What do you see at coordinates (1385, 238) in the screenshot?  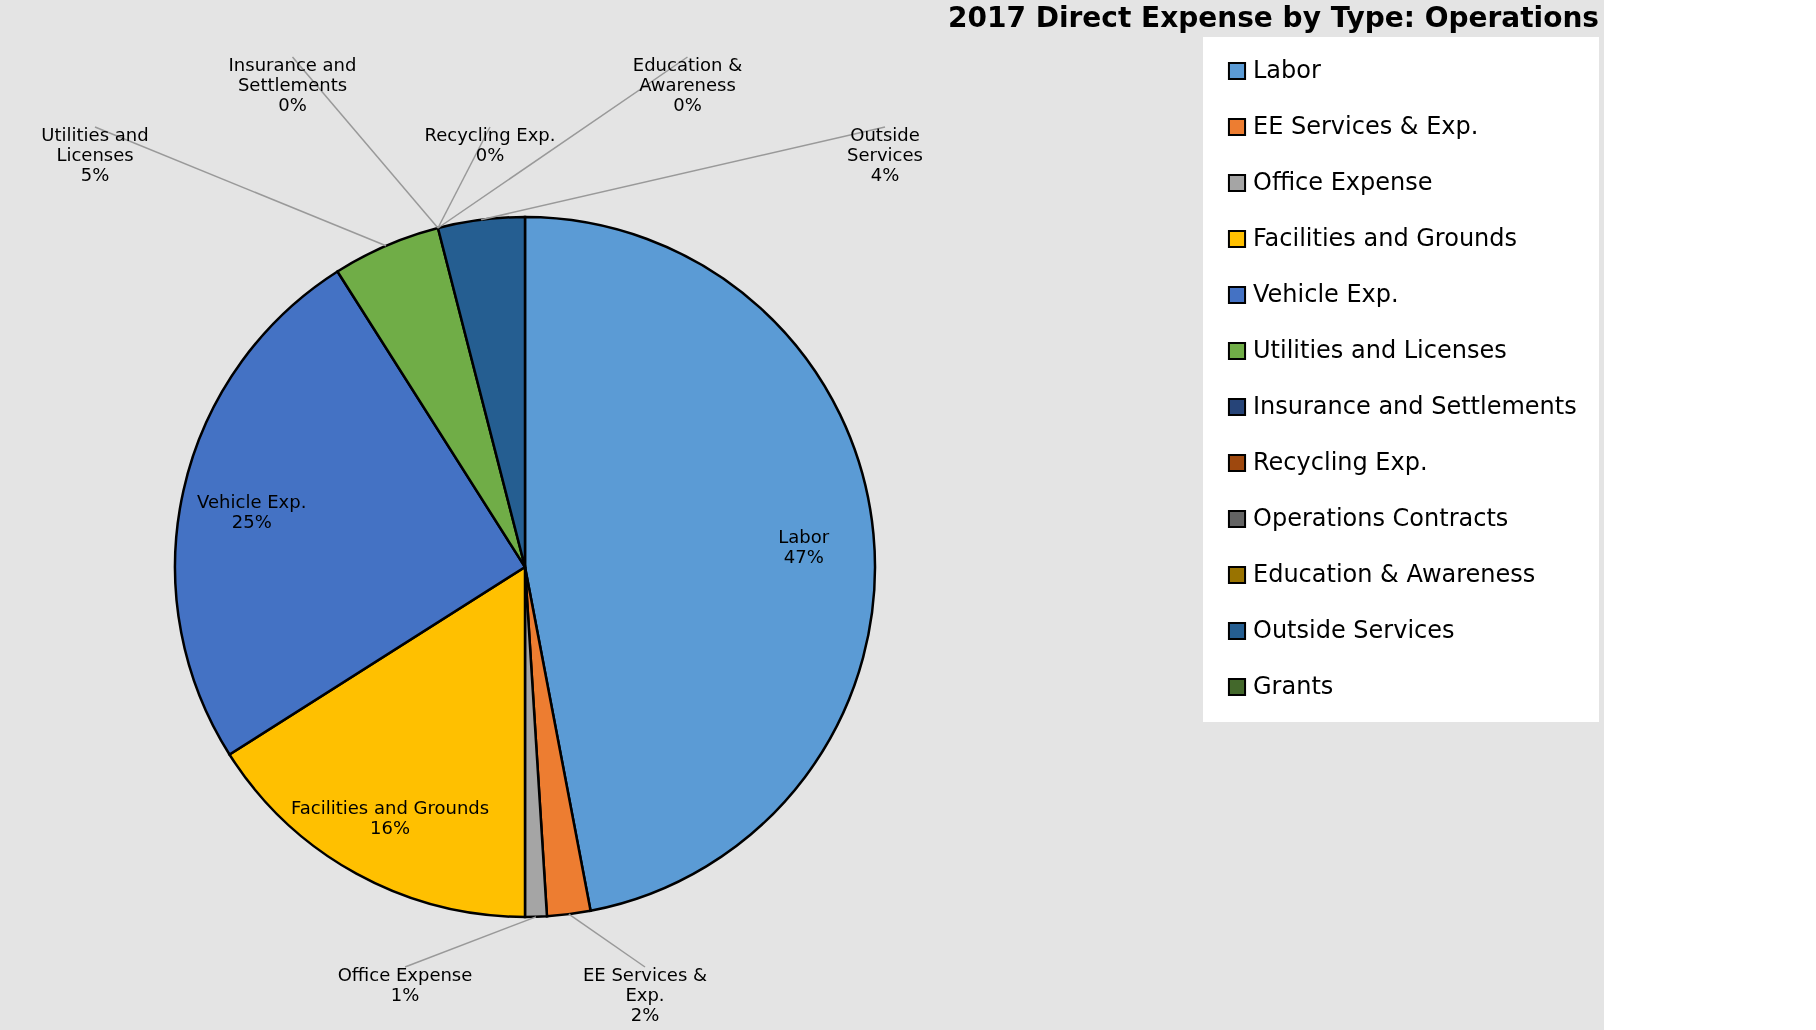 I see `legend-label: Facilities and Grounds` at bounding box center [1385, 238].